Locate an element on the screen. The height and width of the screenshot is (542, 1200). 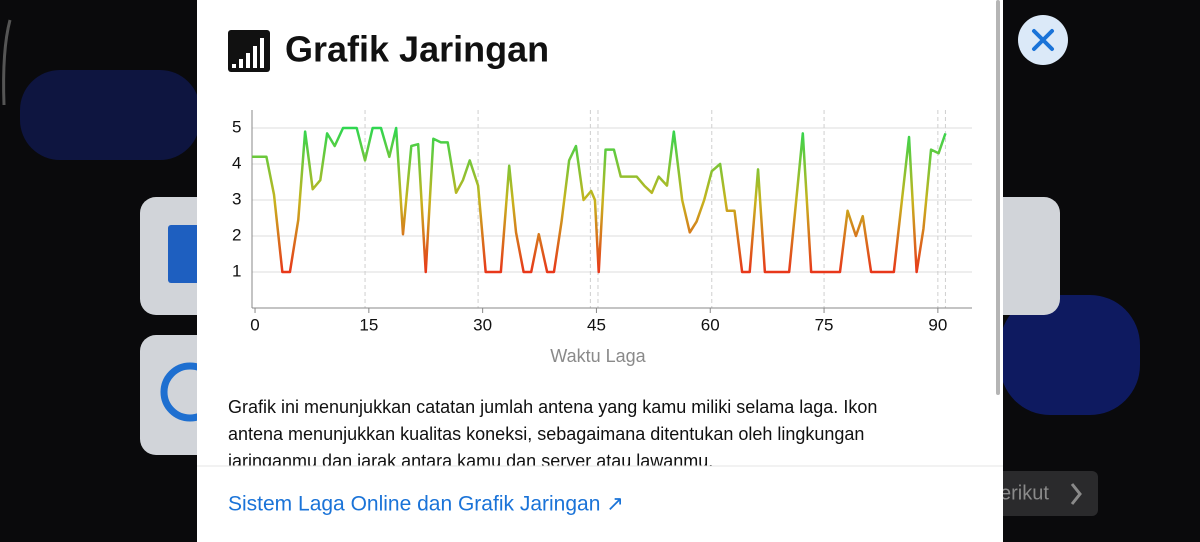
x-tick-label: 30 is located at coordinates (482, 324).